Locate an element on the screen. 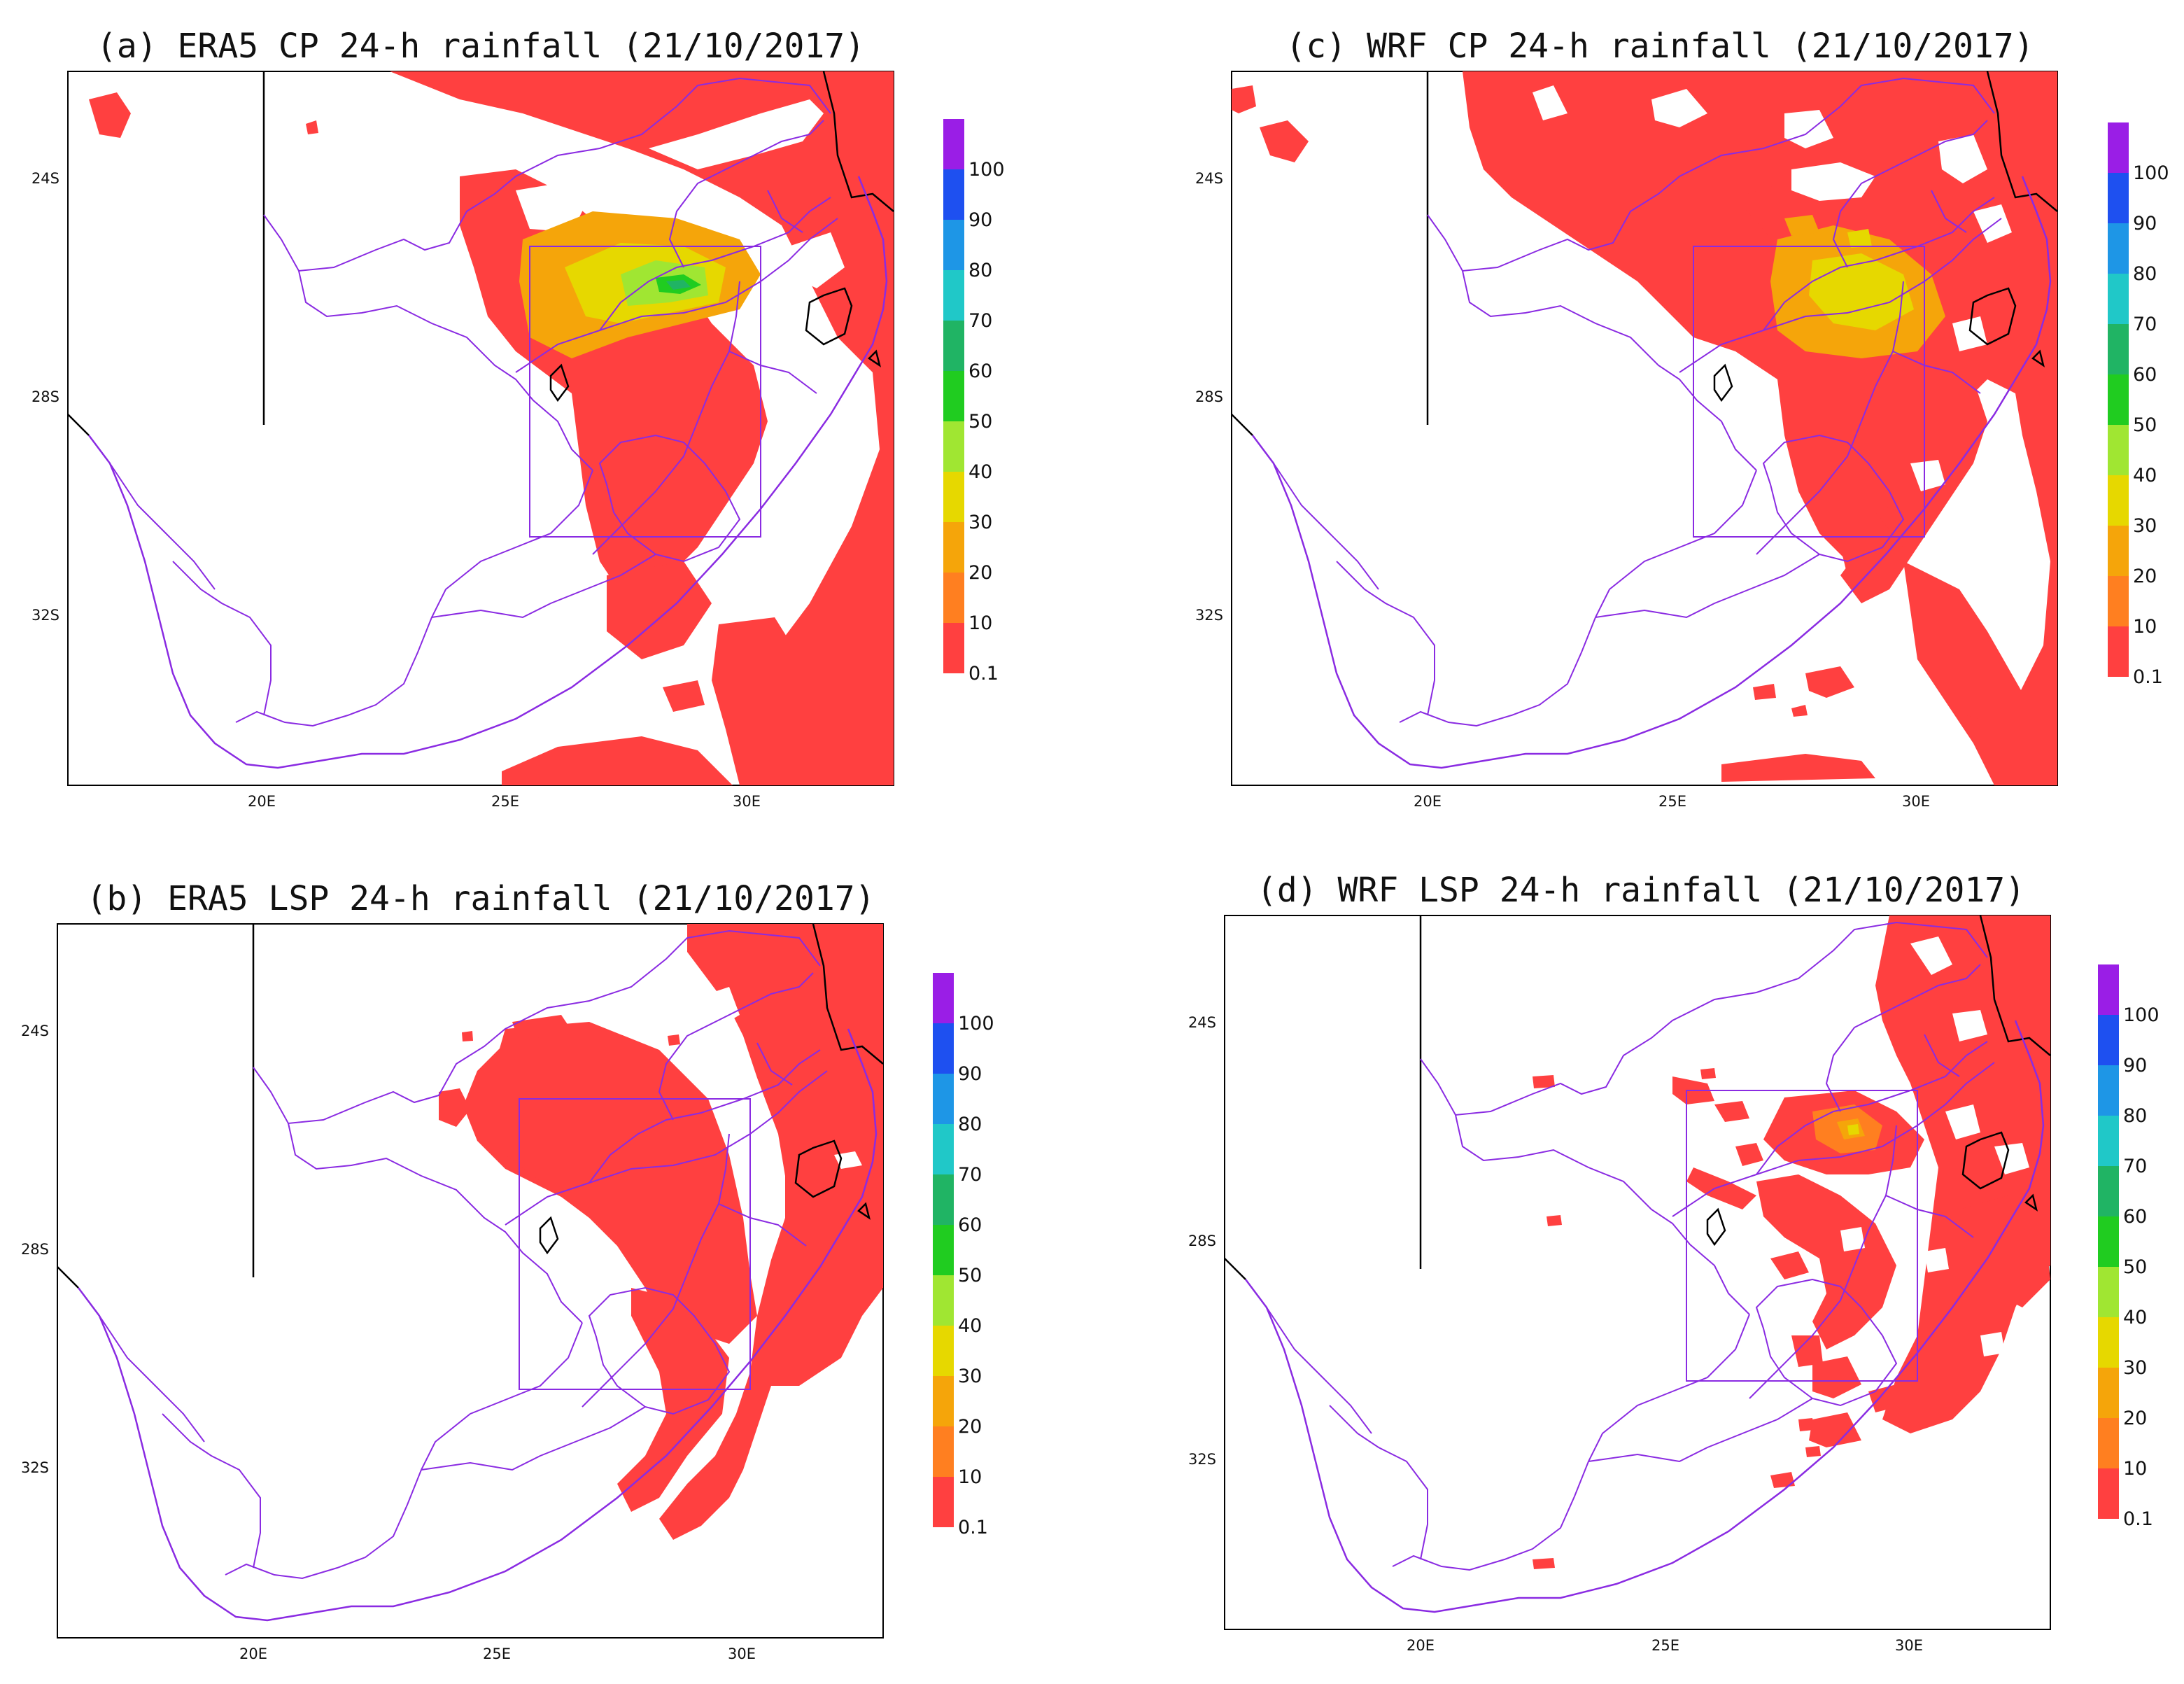 This screenshot has height=1684, width=2184. colorbar-c: 0.1 10 20 30 40 50 60 70 80 90 100 is located at coordinates (2138, 405).